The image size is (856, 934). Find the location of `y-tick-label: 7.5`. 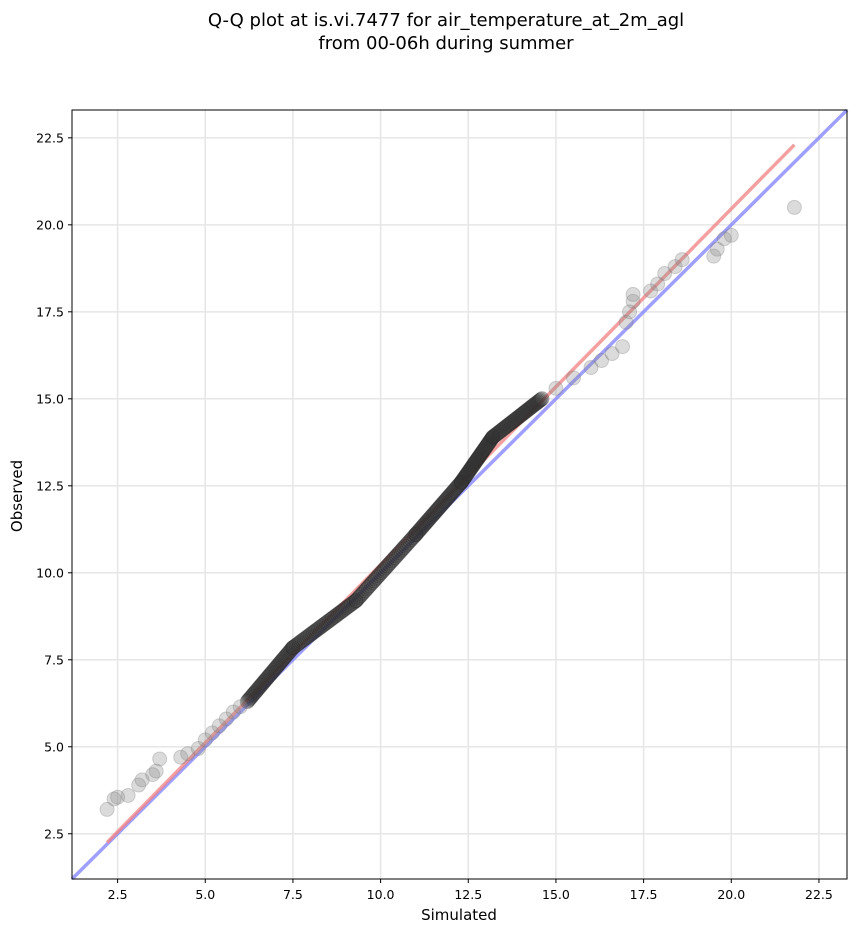

y-tick-label: 7.5 is located at coordinates (54, 659).